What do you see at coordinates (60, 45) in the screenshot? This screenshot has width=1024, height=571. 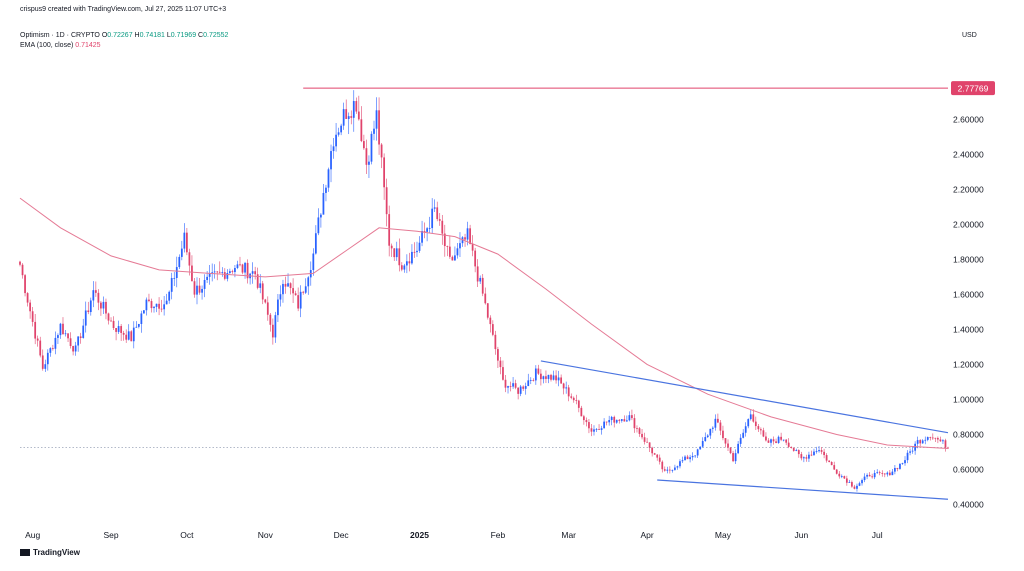 I see `ema-legend: EMA (100, close) 0.71425` at bounding box center [60, 45].